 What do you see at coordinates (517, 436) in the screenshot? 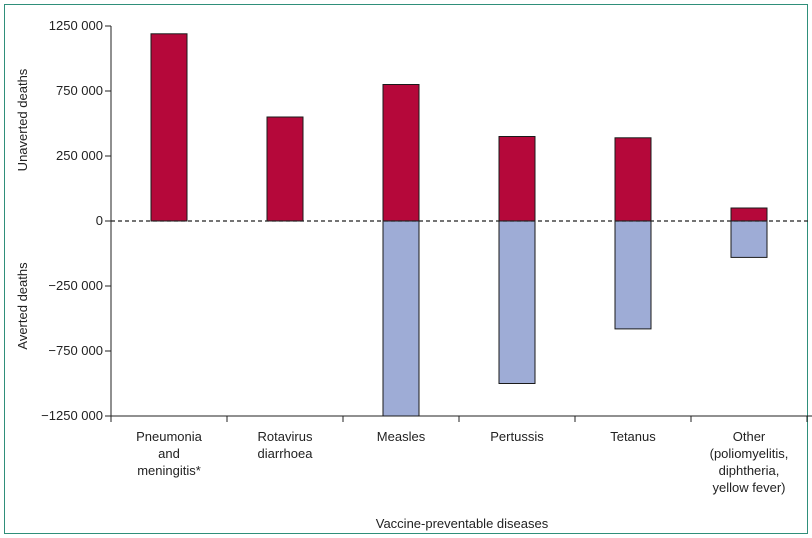
I see `category-label: Pertussis` at bounding box center [517, 436].